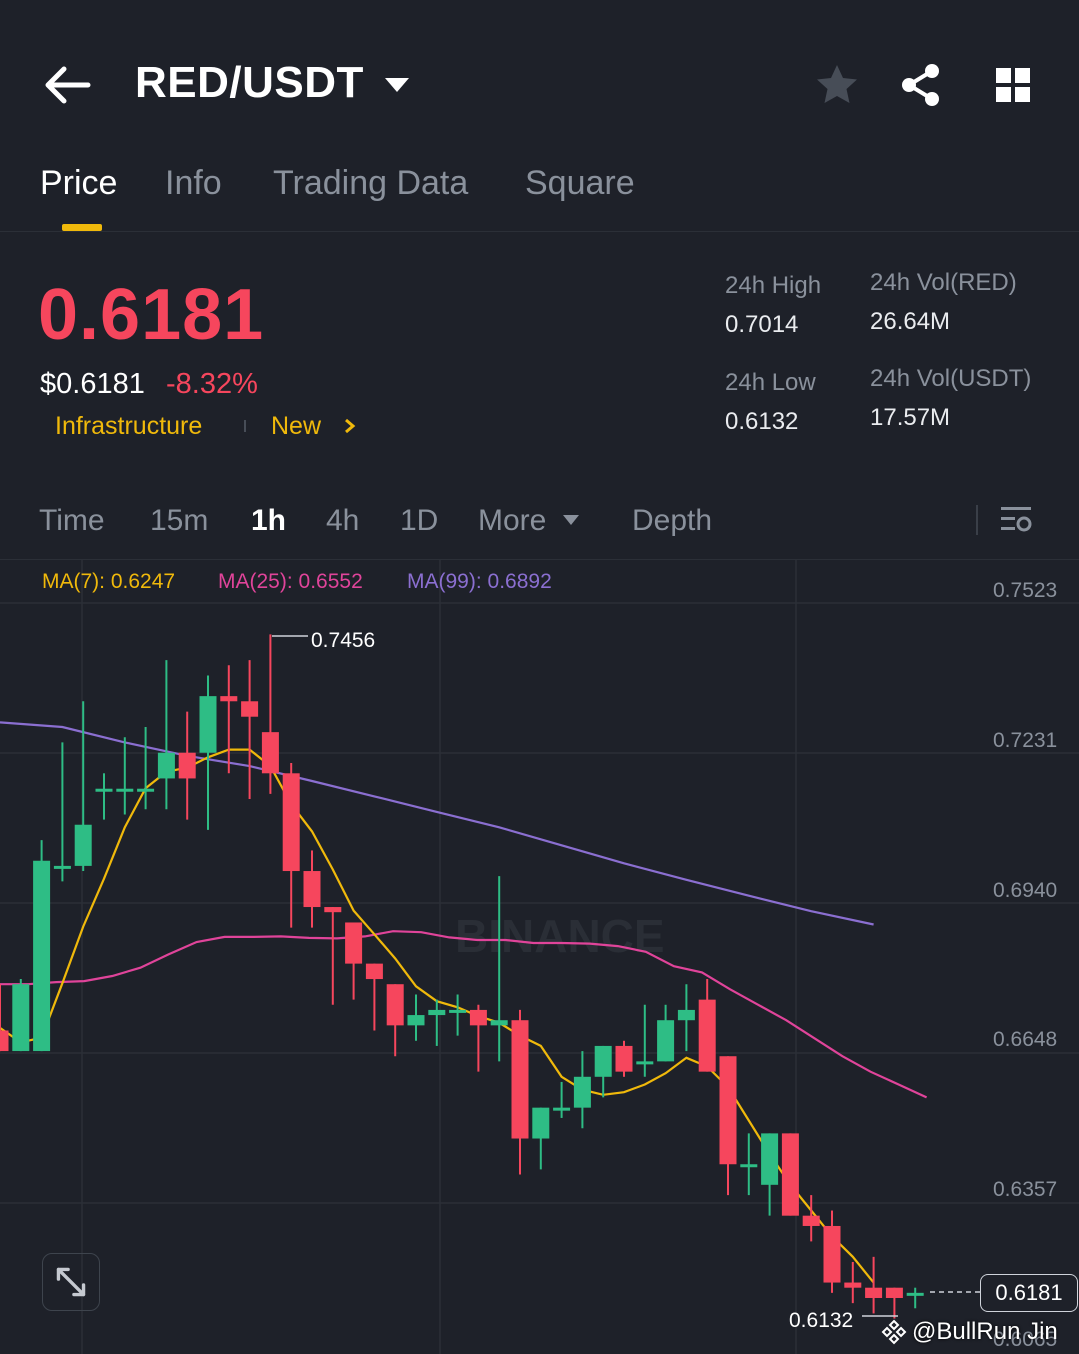 The image size is (1079, 1354). I want to click on interval-more: More, so click(512, 520).